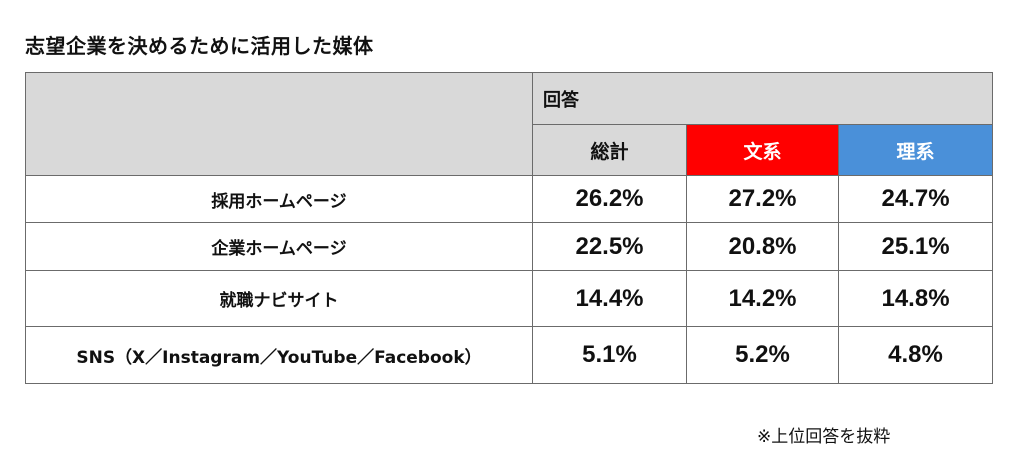 The width and height of the screenshot is (1024, 462). What do you see at coordinates (609, 298) in the screenshot?
I see `cell-value: 14.4%` at bounding box center [609, 298].